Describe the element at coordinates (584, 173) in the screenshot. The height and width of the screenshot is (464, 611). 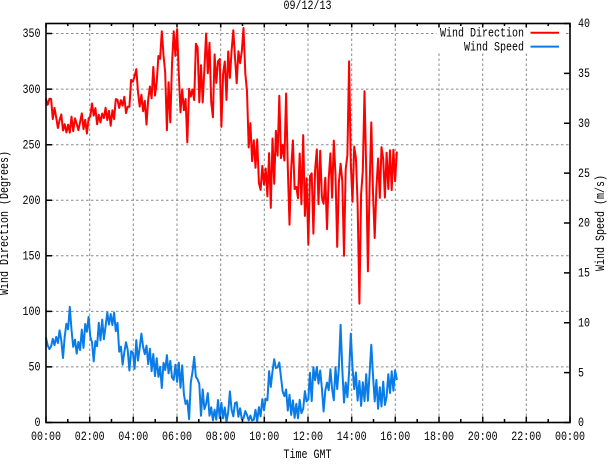
I see `svg-text: 25` at that location.